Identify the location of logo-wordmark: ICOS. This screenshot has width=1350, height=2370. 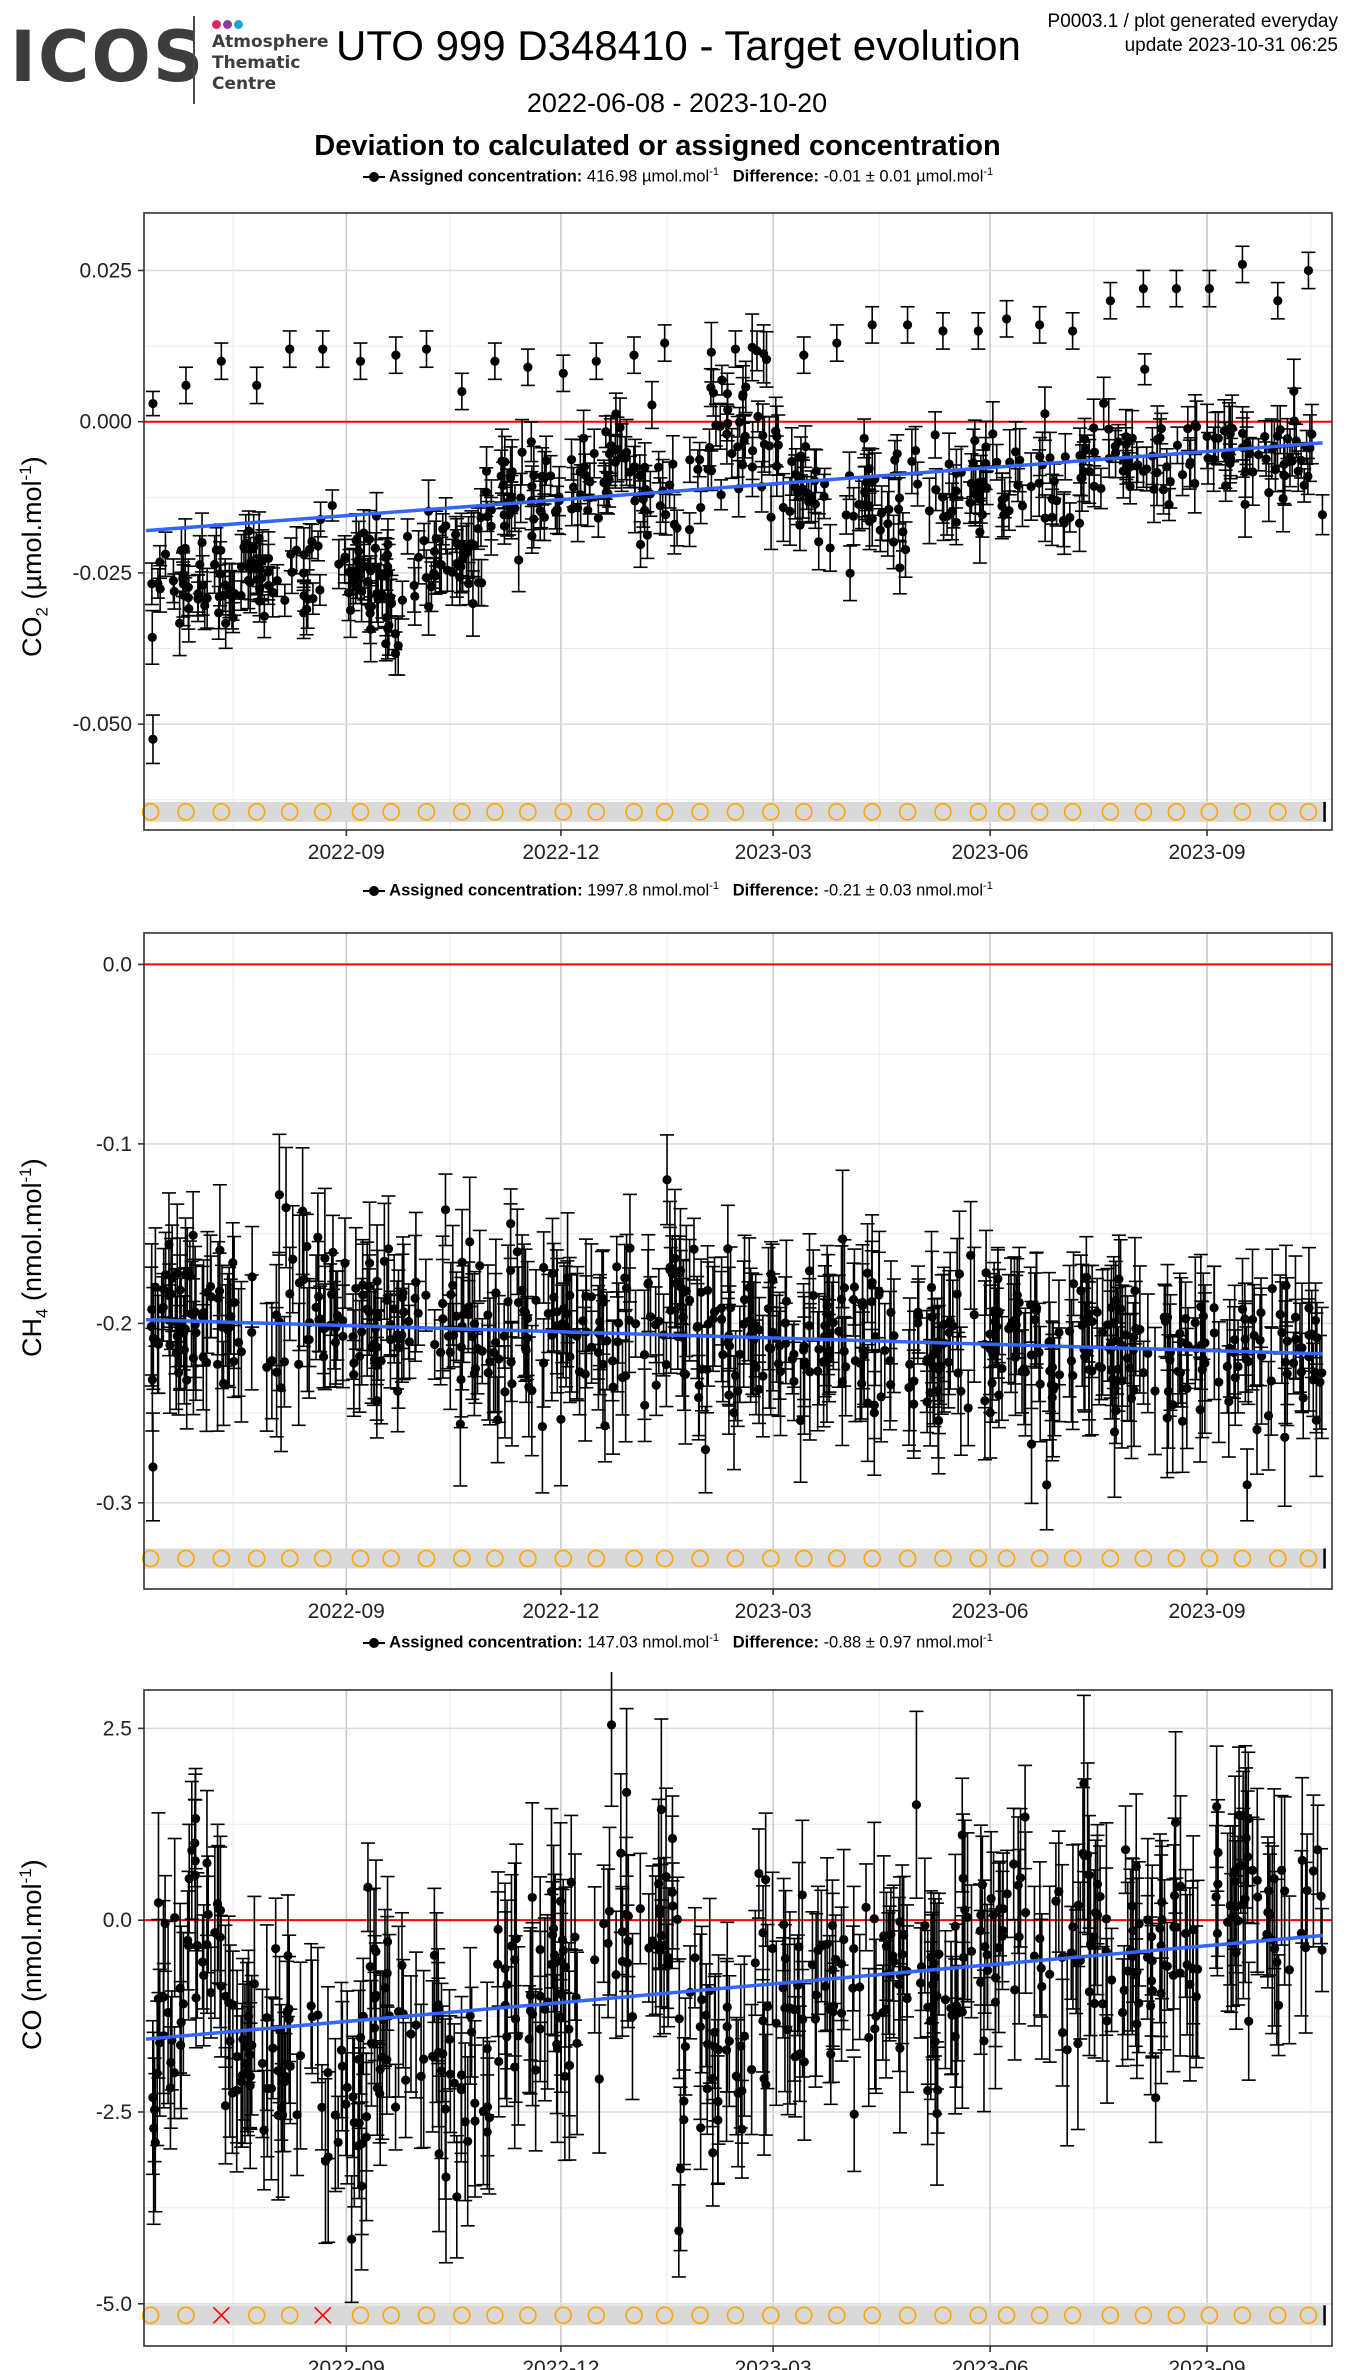
(108, 57).